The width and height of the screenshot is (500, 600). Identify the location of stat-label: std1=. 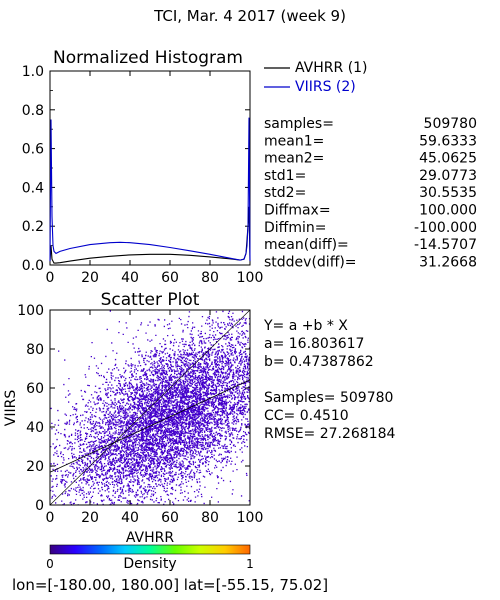
(285, 176).